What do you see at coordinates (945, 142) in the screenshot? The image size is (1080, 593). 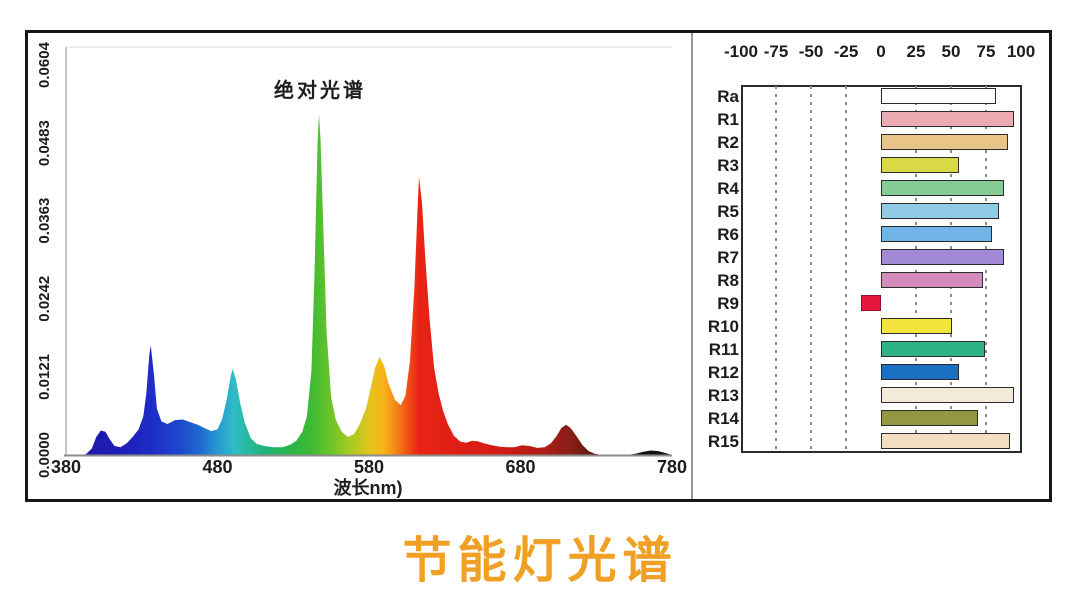 I see `cri-bar-r2` at bounding box center [945, 142].